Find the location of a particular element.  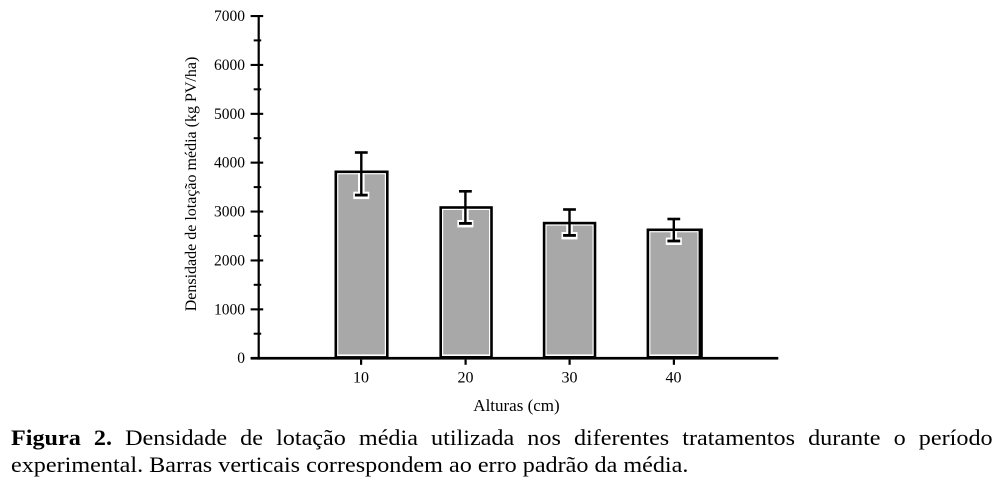

svg-text: 3000 is located at coordinates (229, 212).